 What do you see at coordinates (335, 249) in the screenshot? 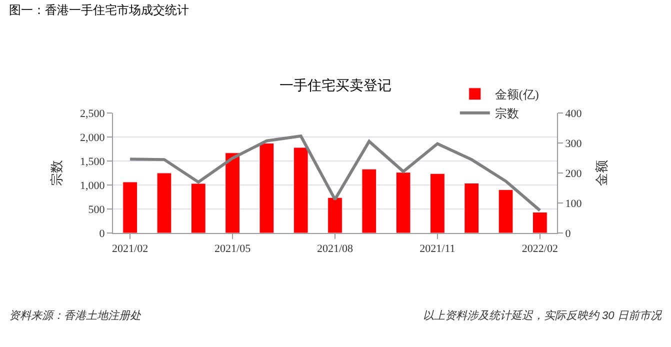
I see `x-tick-label: 2021/08` at bounding box center [335, 249].